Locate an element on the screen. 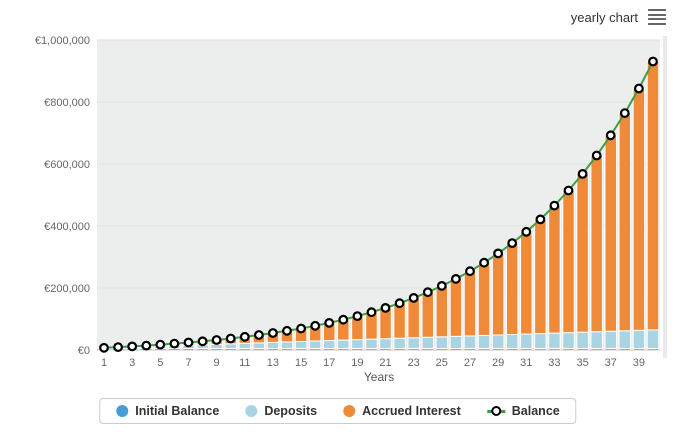  x-tick-label: 11 is located at coordinates (244, 363).